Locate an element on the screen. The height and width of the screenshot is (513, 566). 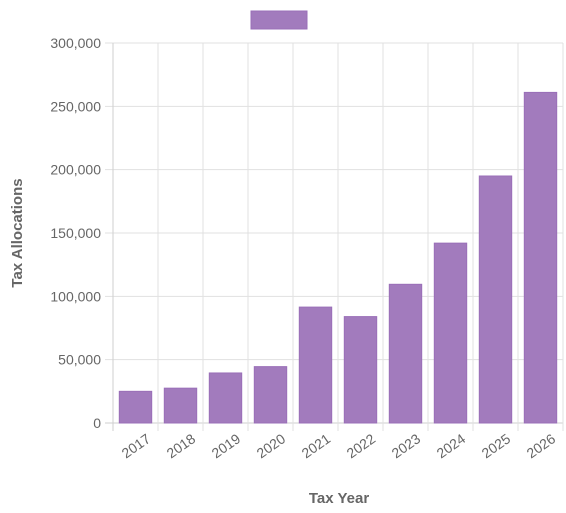
x-tick-label: 2018 is located at coordinates (181, 445).